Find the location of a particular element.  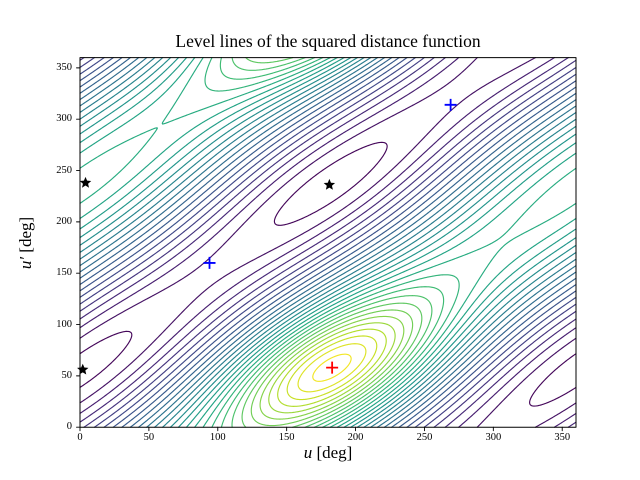

x-tick-label-0: 0 is located at coordinates (80, 437).